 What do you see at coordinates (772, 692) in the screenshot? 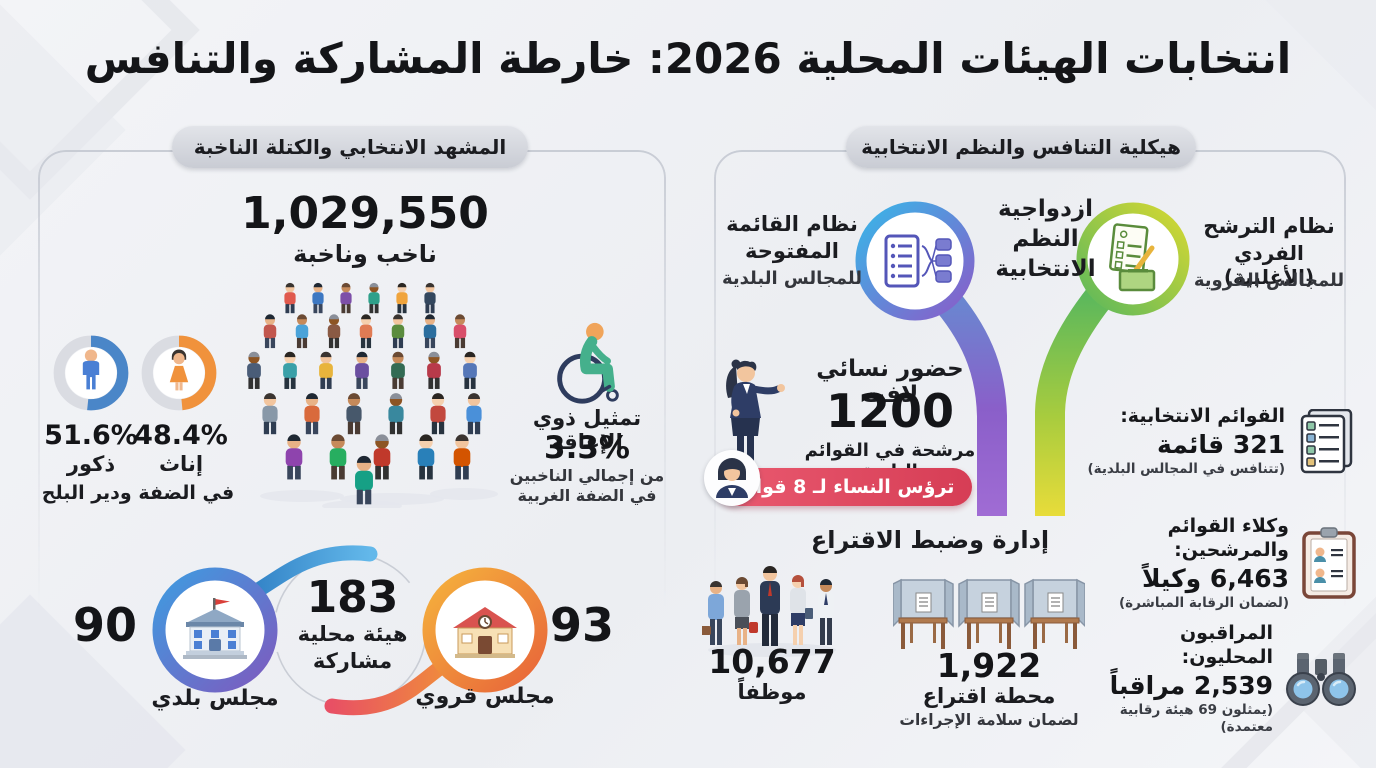
I see `staff-label: موظفاً` at bounding box center [772, 692].